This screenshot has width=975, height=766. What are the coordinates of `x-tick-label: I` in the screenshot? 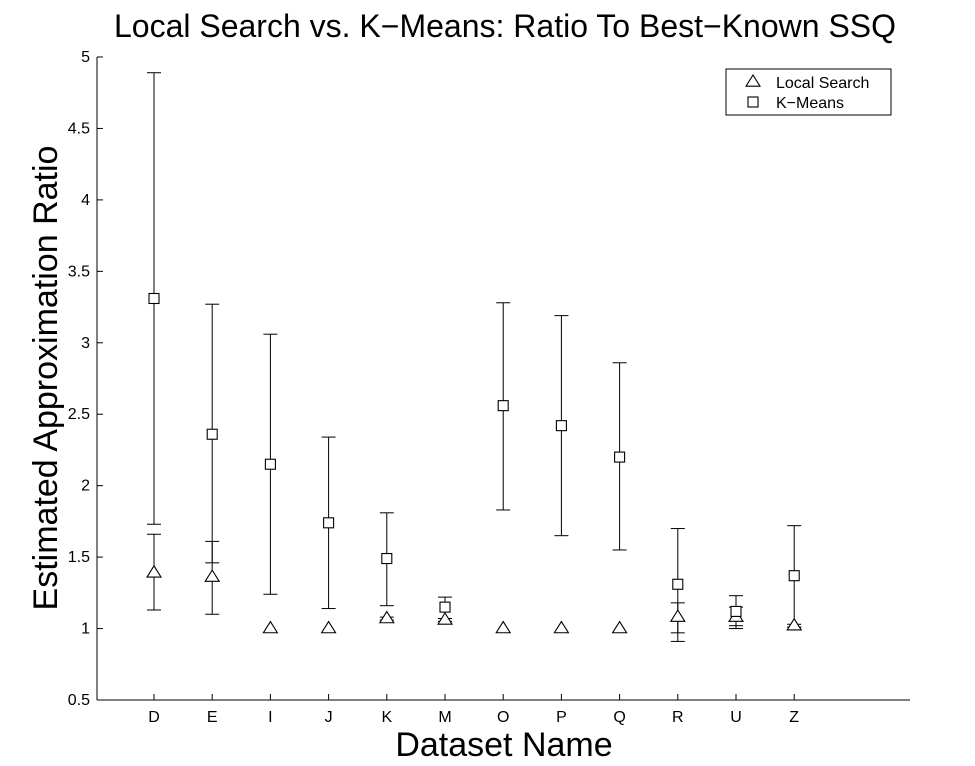 It's located at (270, 717).